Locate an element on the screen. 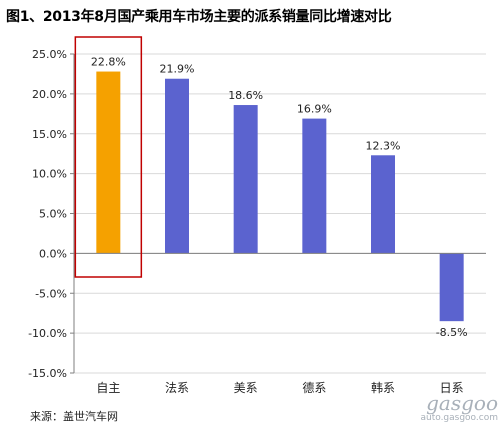 This screenshot has width=500, height=437. data-label: 22.8% is located at coordinates (108, 62).